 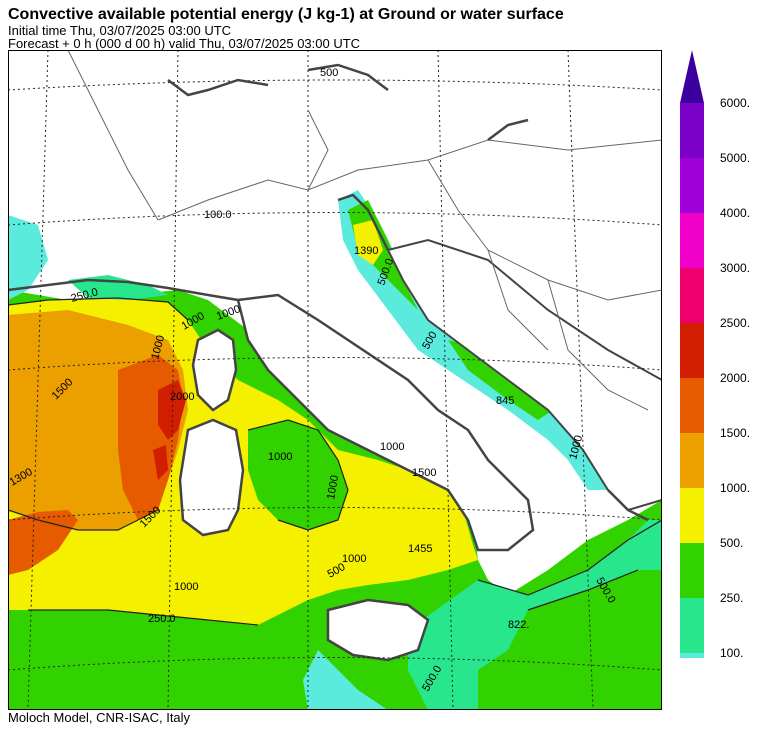 I want to click on map-label: 250.0, so click(x=162, y=619).